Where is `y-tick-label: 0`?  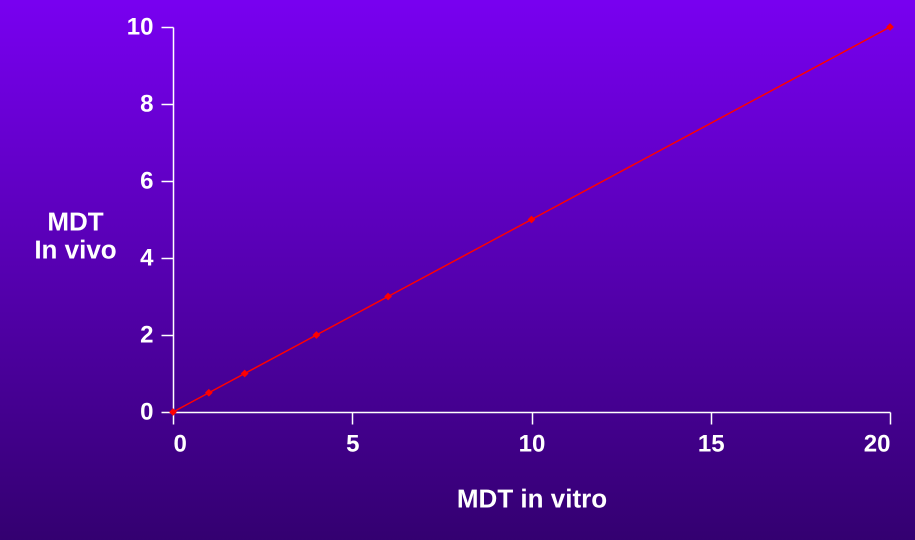
y-tick-label: 0 is located at coordinates (147, 412).